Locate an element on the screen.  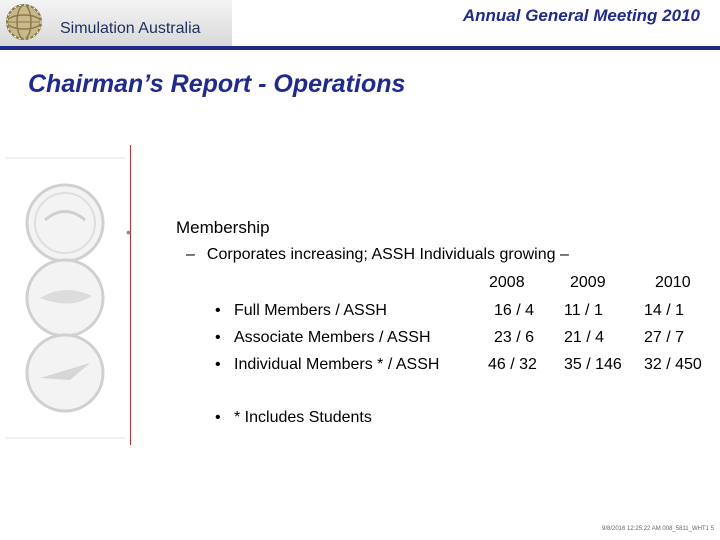
header-rule is located at coordinates (360, 48).